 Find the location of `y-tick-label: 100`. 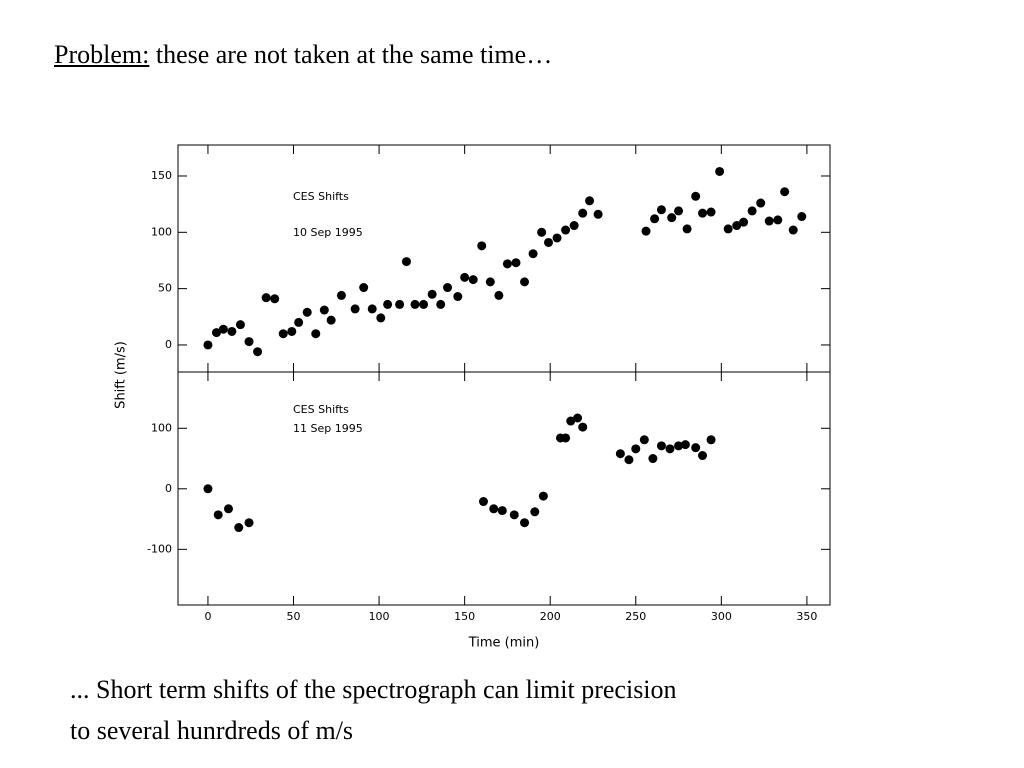

y-tick-label: 100 is located at coordinates (161, 231).